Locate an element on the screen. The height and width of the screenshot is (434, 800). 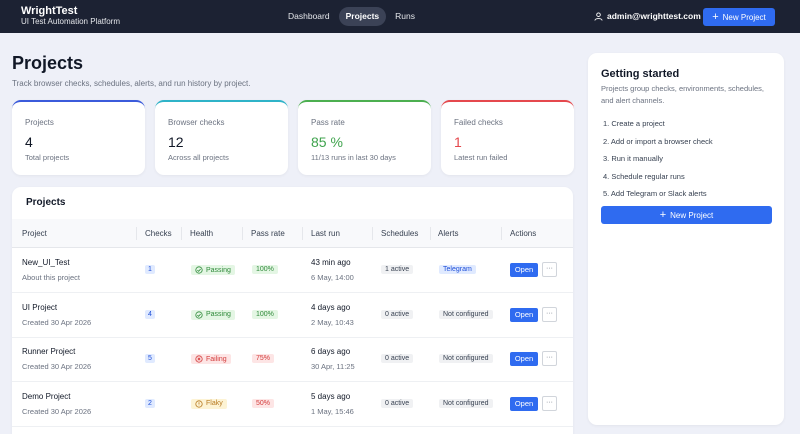
stat-value: 85 % is located at coordinates (327, 142).